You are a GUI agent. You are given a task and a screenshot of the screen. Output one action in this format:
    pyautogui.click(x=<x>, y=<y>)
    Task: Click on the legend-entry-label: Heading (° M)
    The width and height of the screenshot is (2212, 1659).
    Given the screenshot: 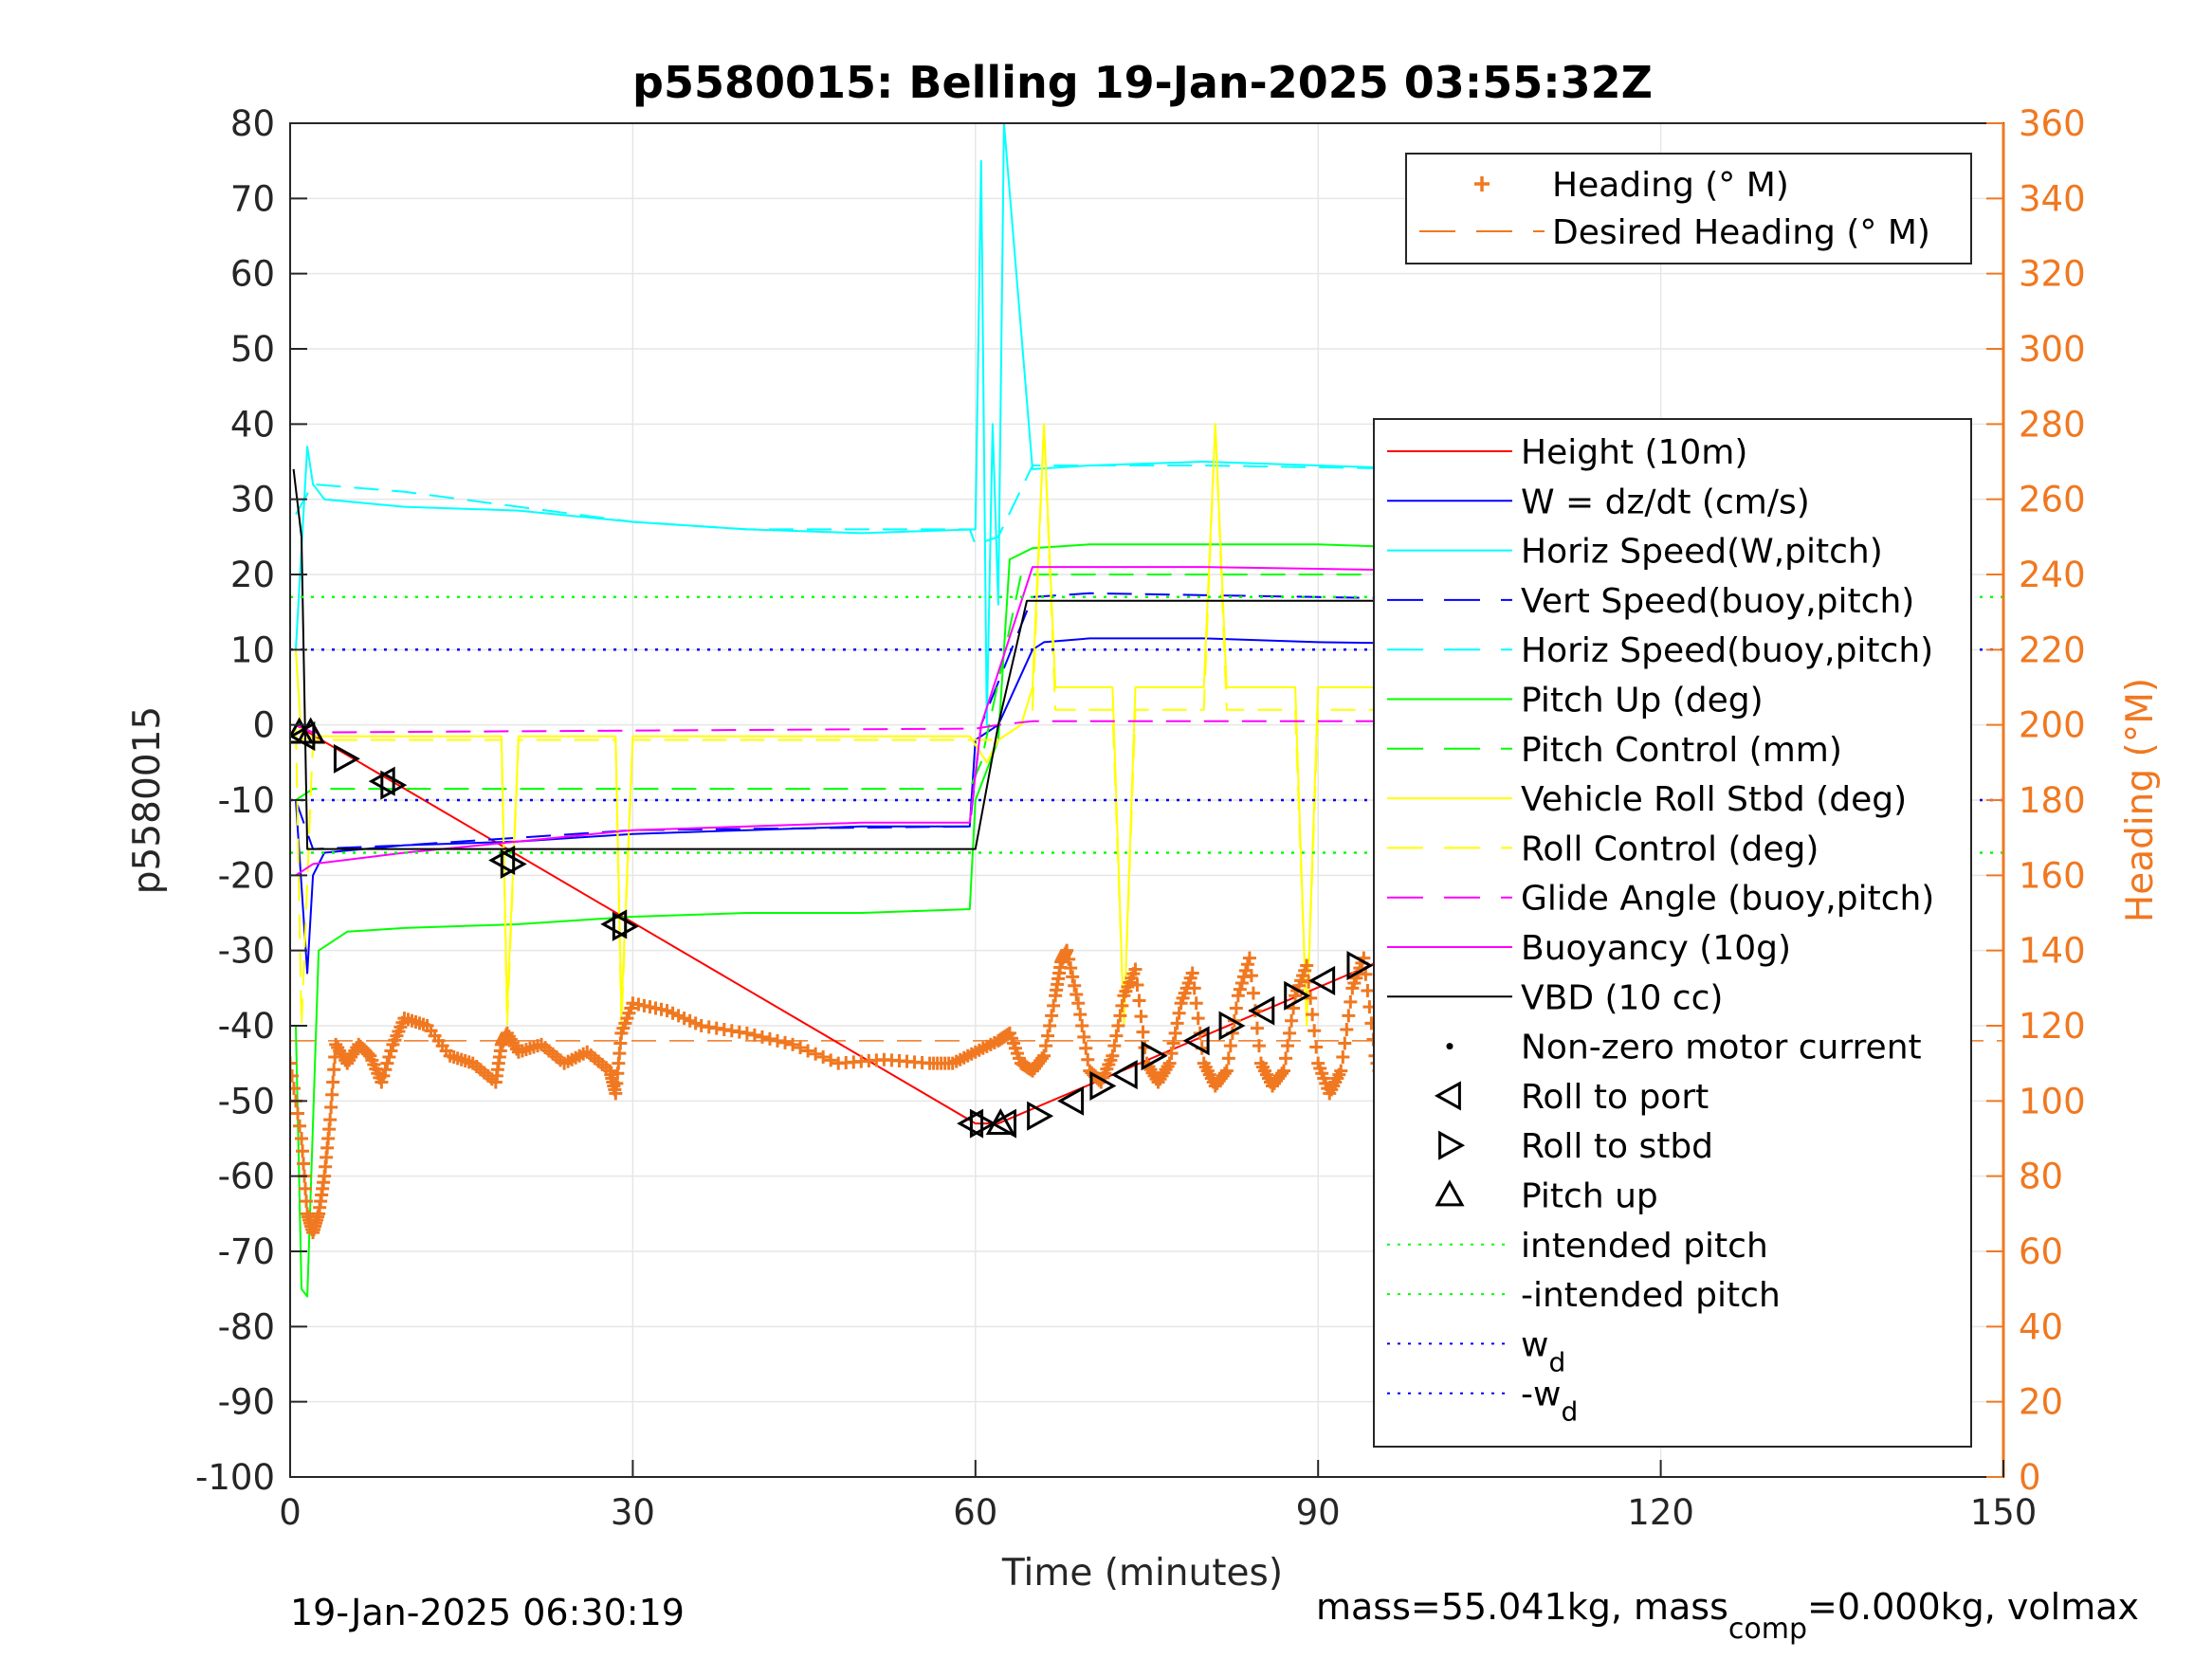 What is the action you would take?
    pyautogui.click(x=1670, y=185)
    